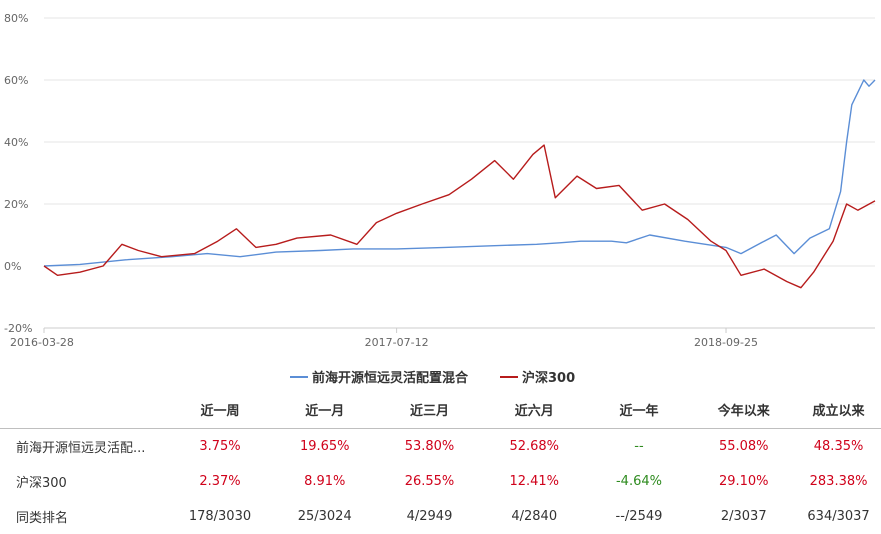 Image resolution: width=881 pixels, height=534 pixels. I want to click on table-header-ytd: 今年以来, so click(744, 409).